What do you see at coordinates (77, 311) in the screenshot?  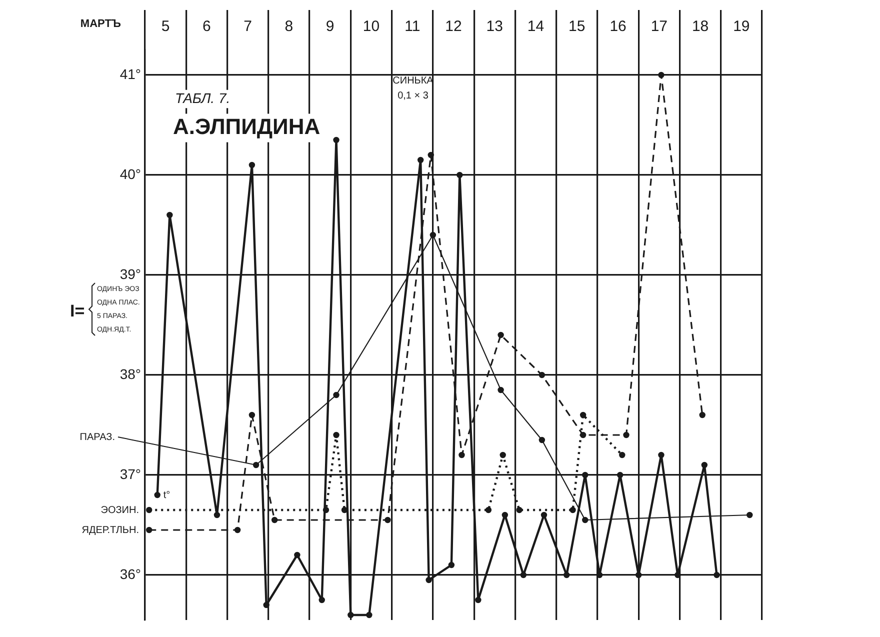 I see `text: I=` at bounding box center [77, 311].